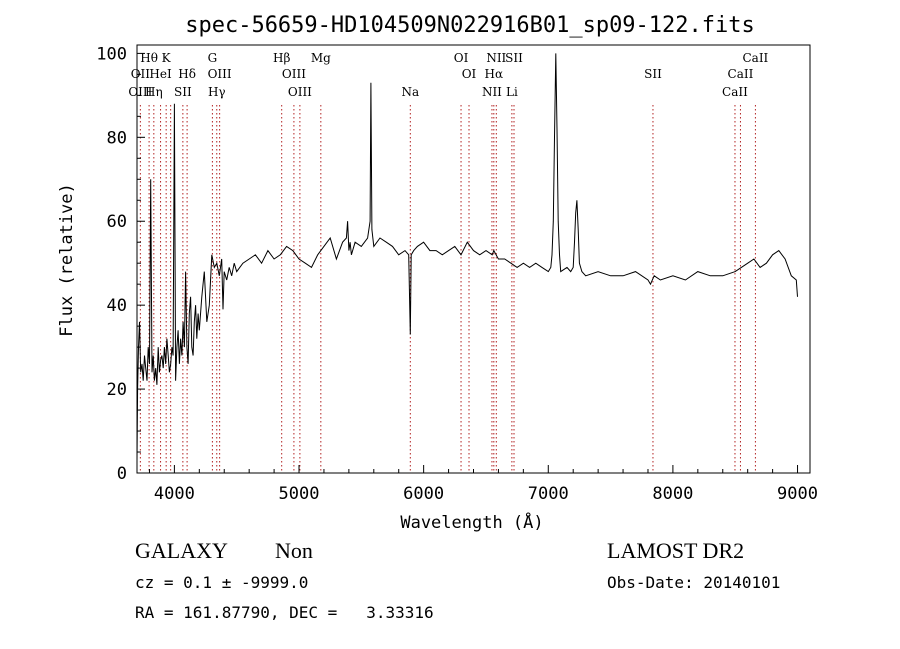 Image resolution: width=900 pixels, height=649 pixels. Describe the element at coordinates (67, 260) in the screenshot. I see `y-axis-label: Flux (relative)` at that location.